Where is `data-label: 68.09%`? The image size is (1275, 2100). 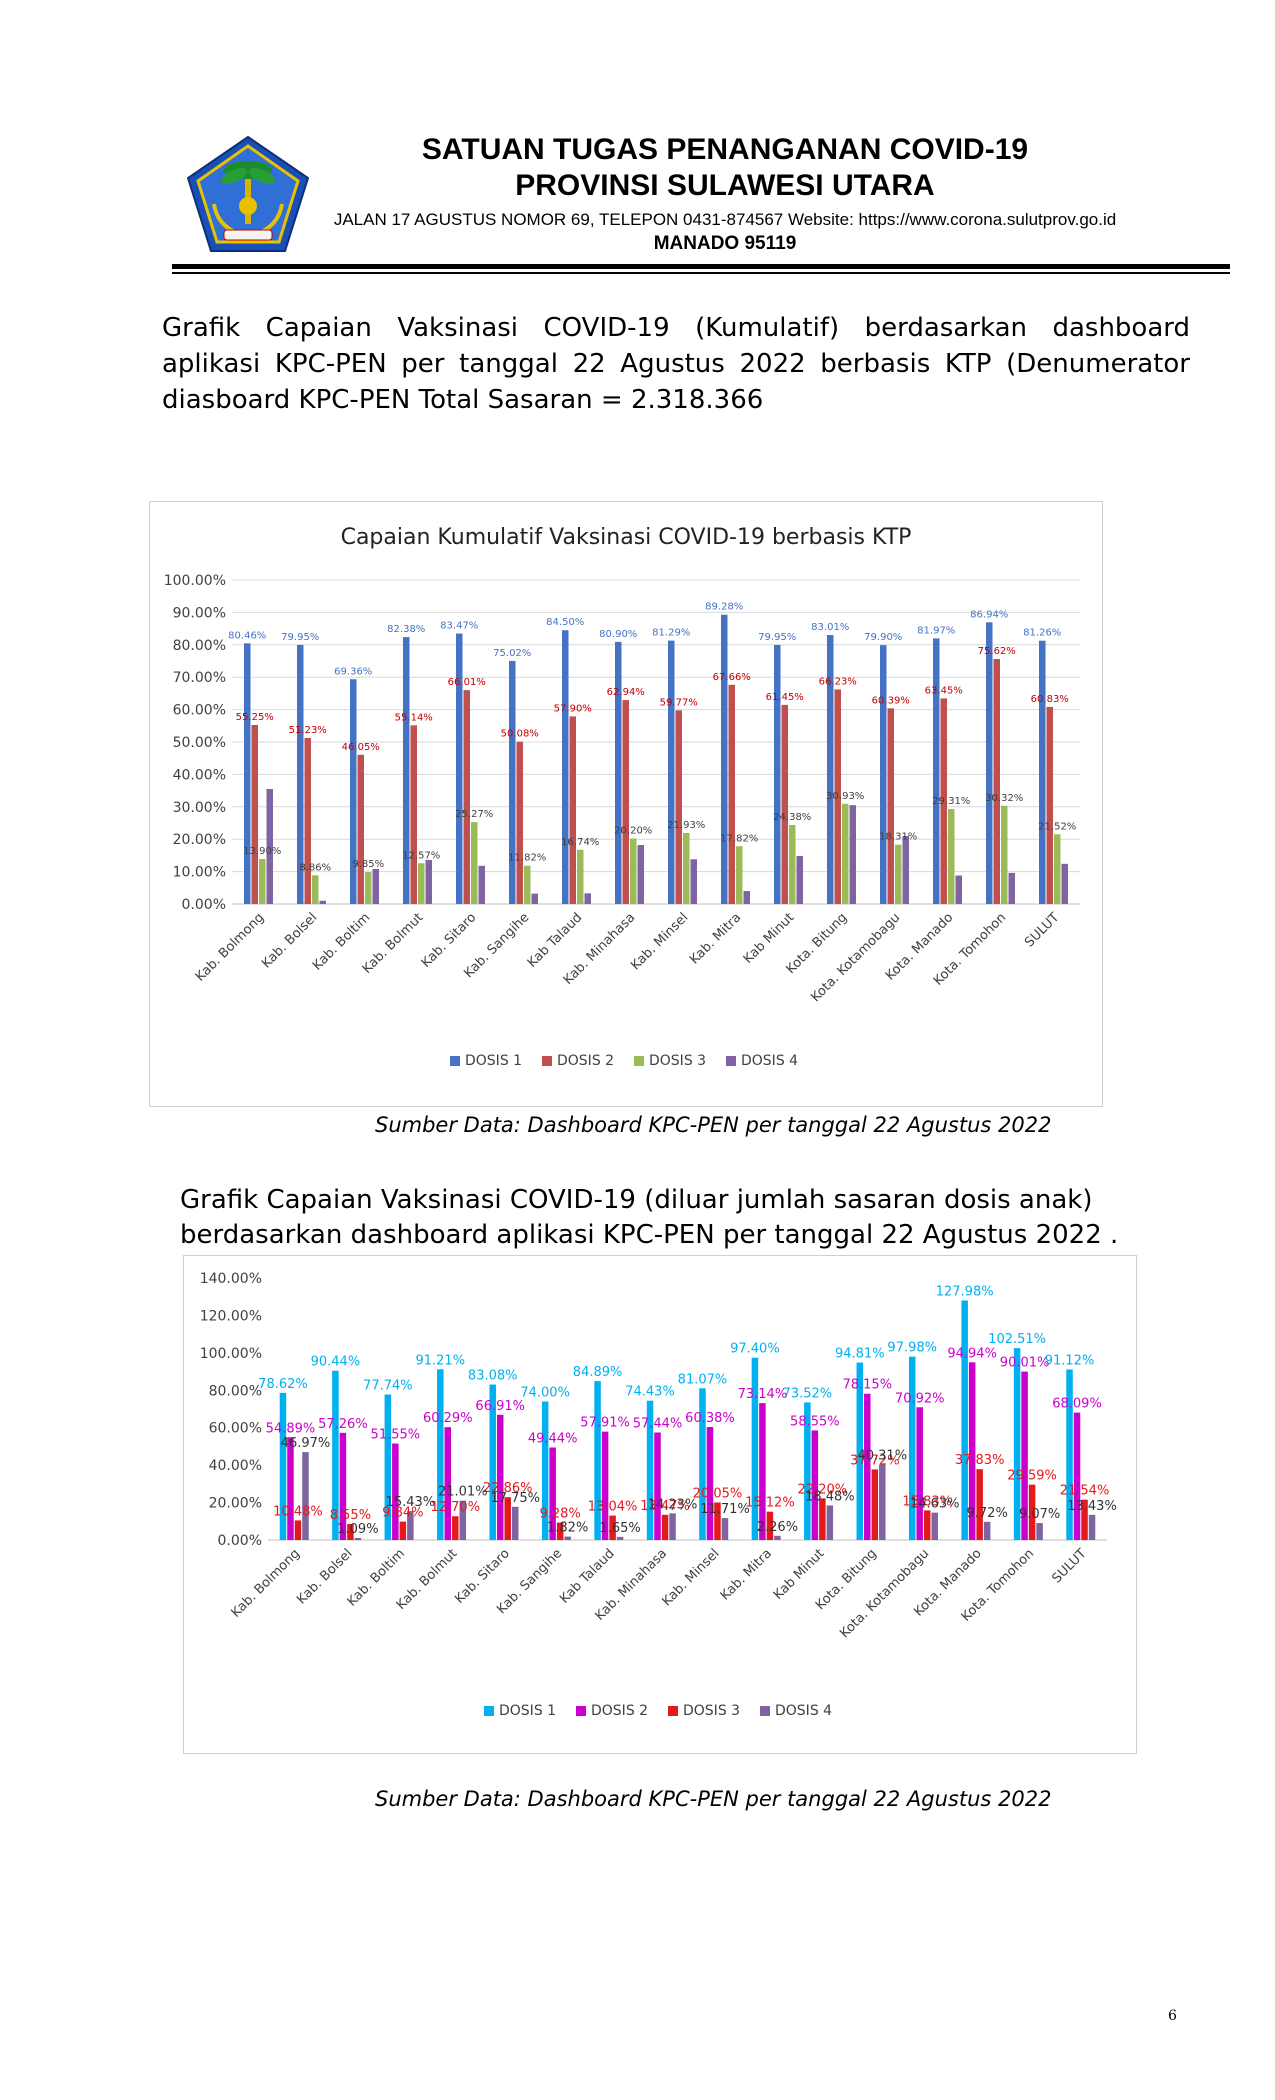 data-label: 68.09% is located at coordinates (1077, 1404).